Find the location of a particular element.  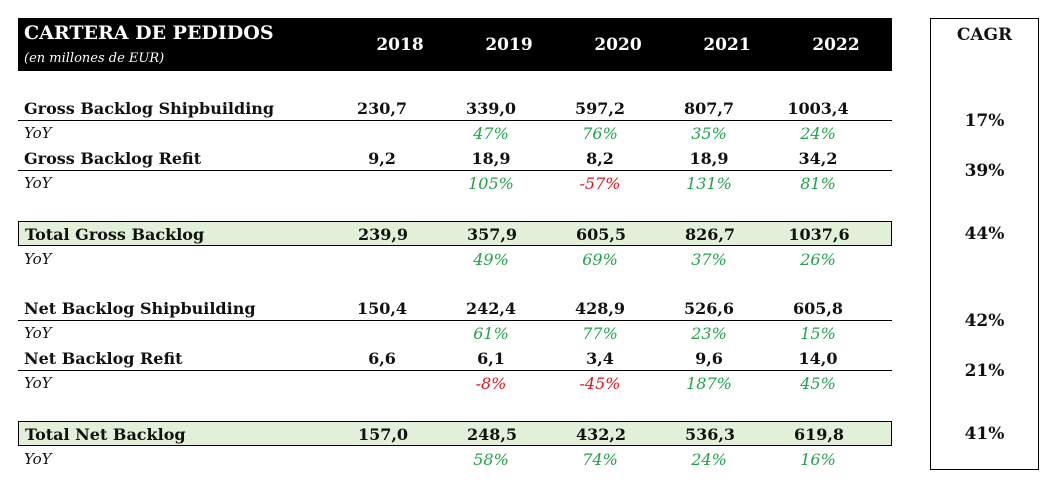

cell-2022: 34,2 is located at coordinates (818, 158).